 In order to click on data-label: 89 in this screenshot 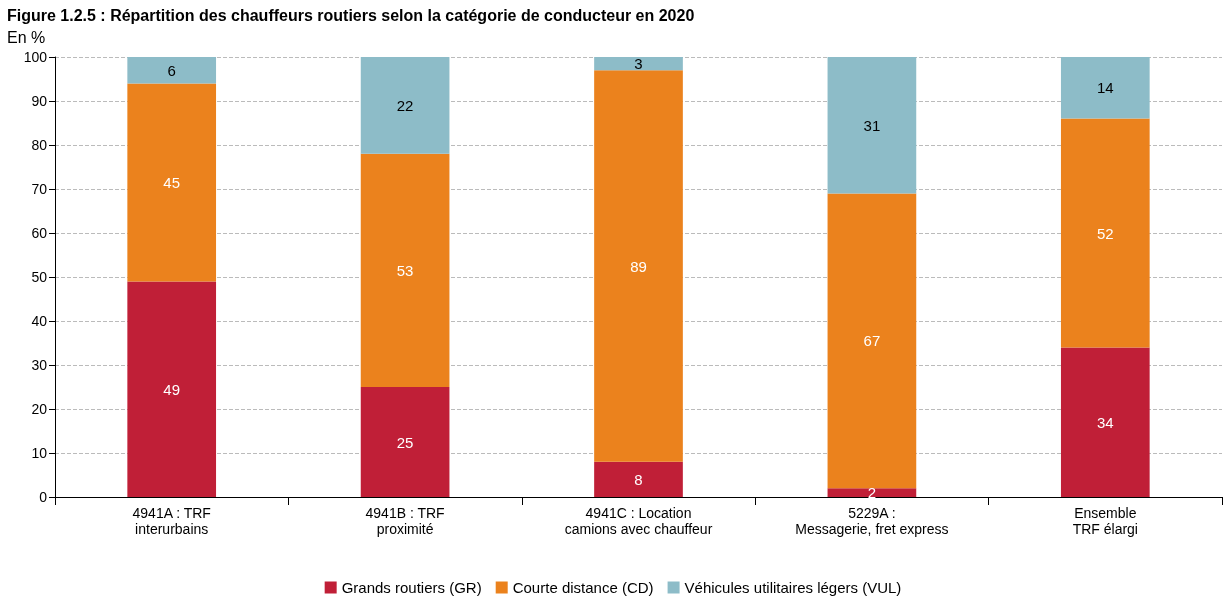, I will do `click(638, 266)`.